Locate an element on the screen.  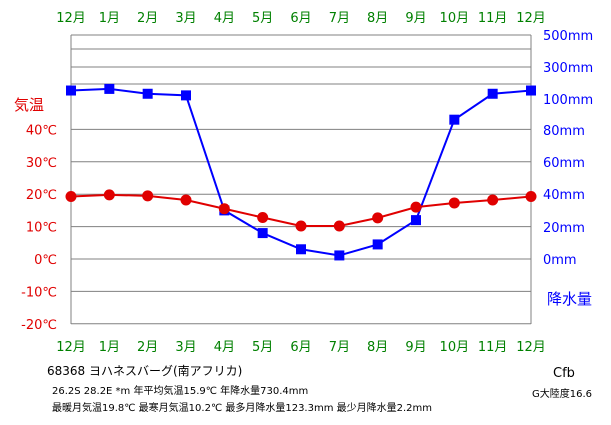
continentality-index: G大陸度16.6 is located at coordinates (562, 394).